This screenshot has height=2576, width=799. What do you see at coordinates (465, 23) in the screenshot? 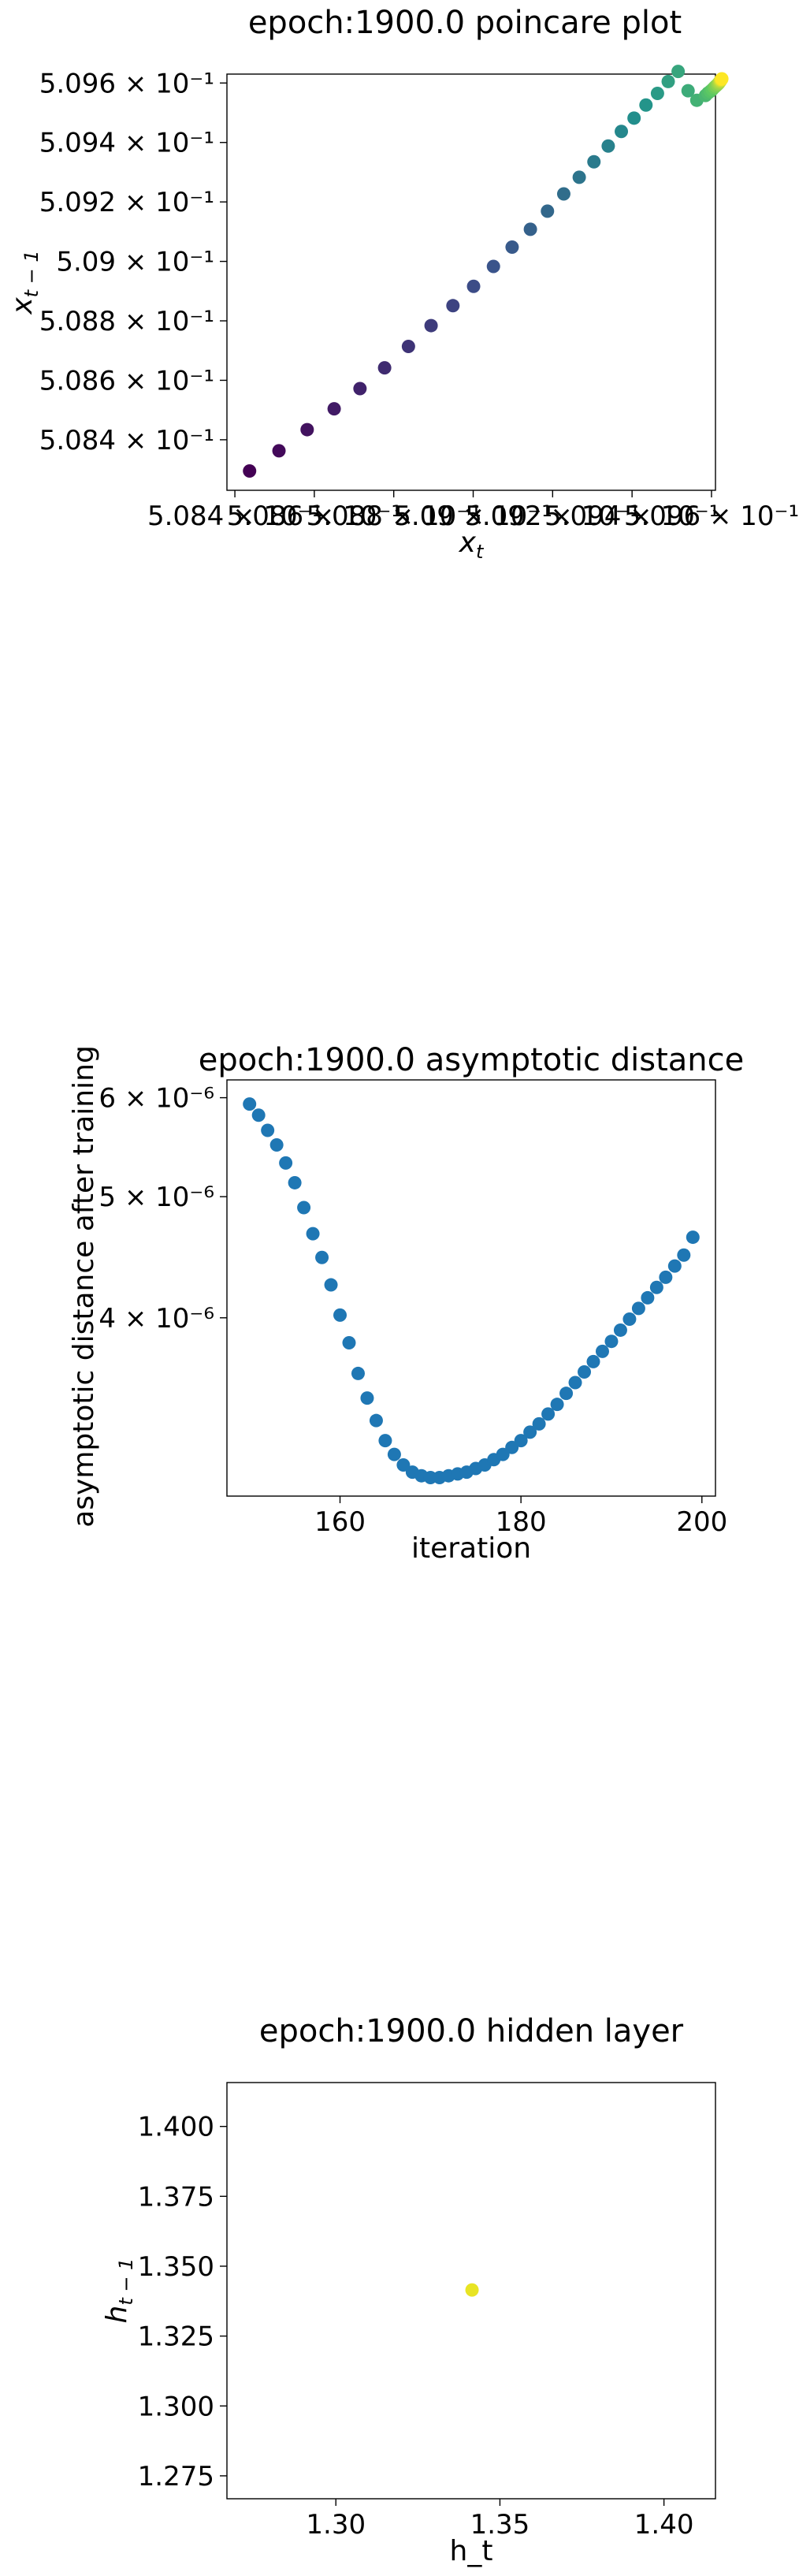
I see `chart-title: epoch:1900.0 poincare plot` at bounding box center [465, 23].